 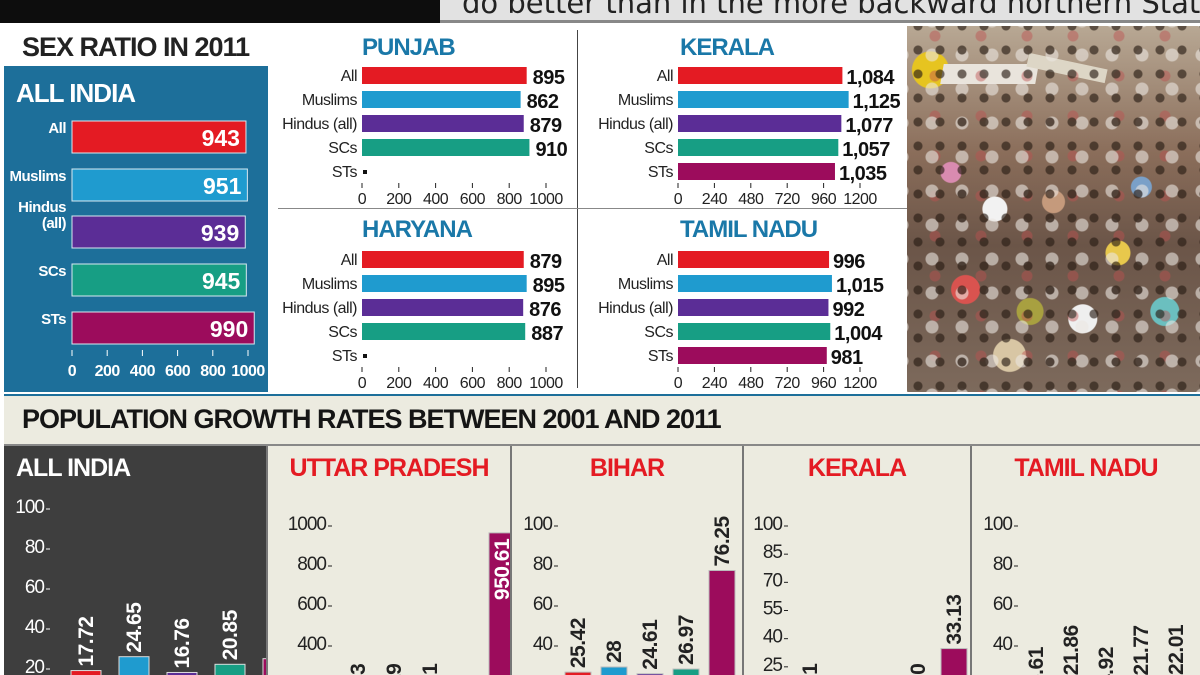 I want to click on x-tick-label: 200, so click(x=399, y=199).